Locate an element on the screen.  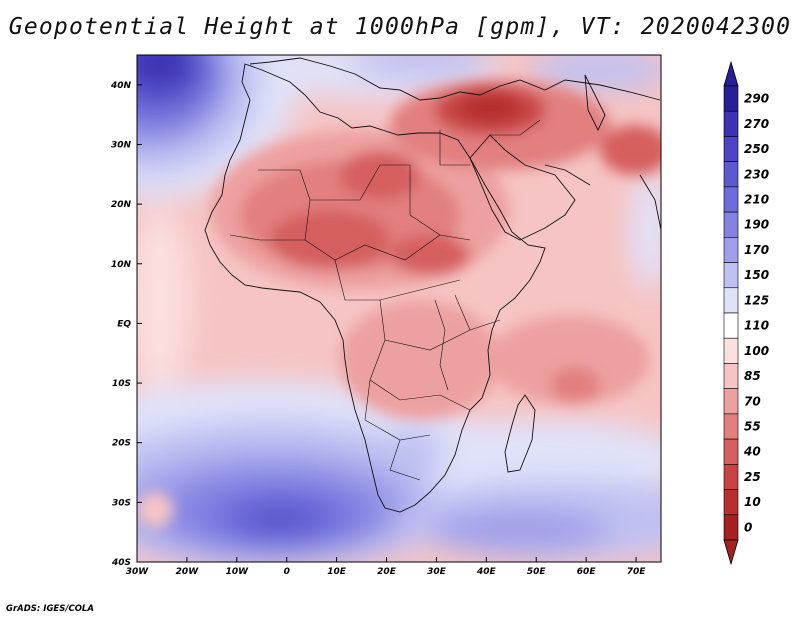
lat-tick-label: 10S is located at coordinates (121, 384).